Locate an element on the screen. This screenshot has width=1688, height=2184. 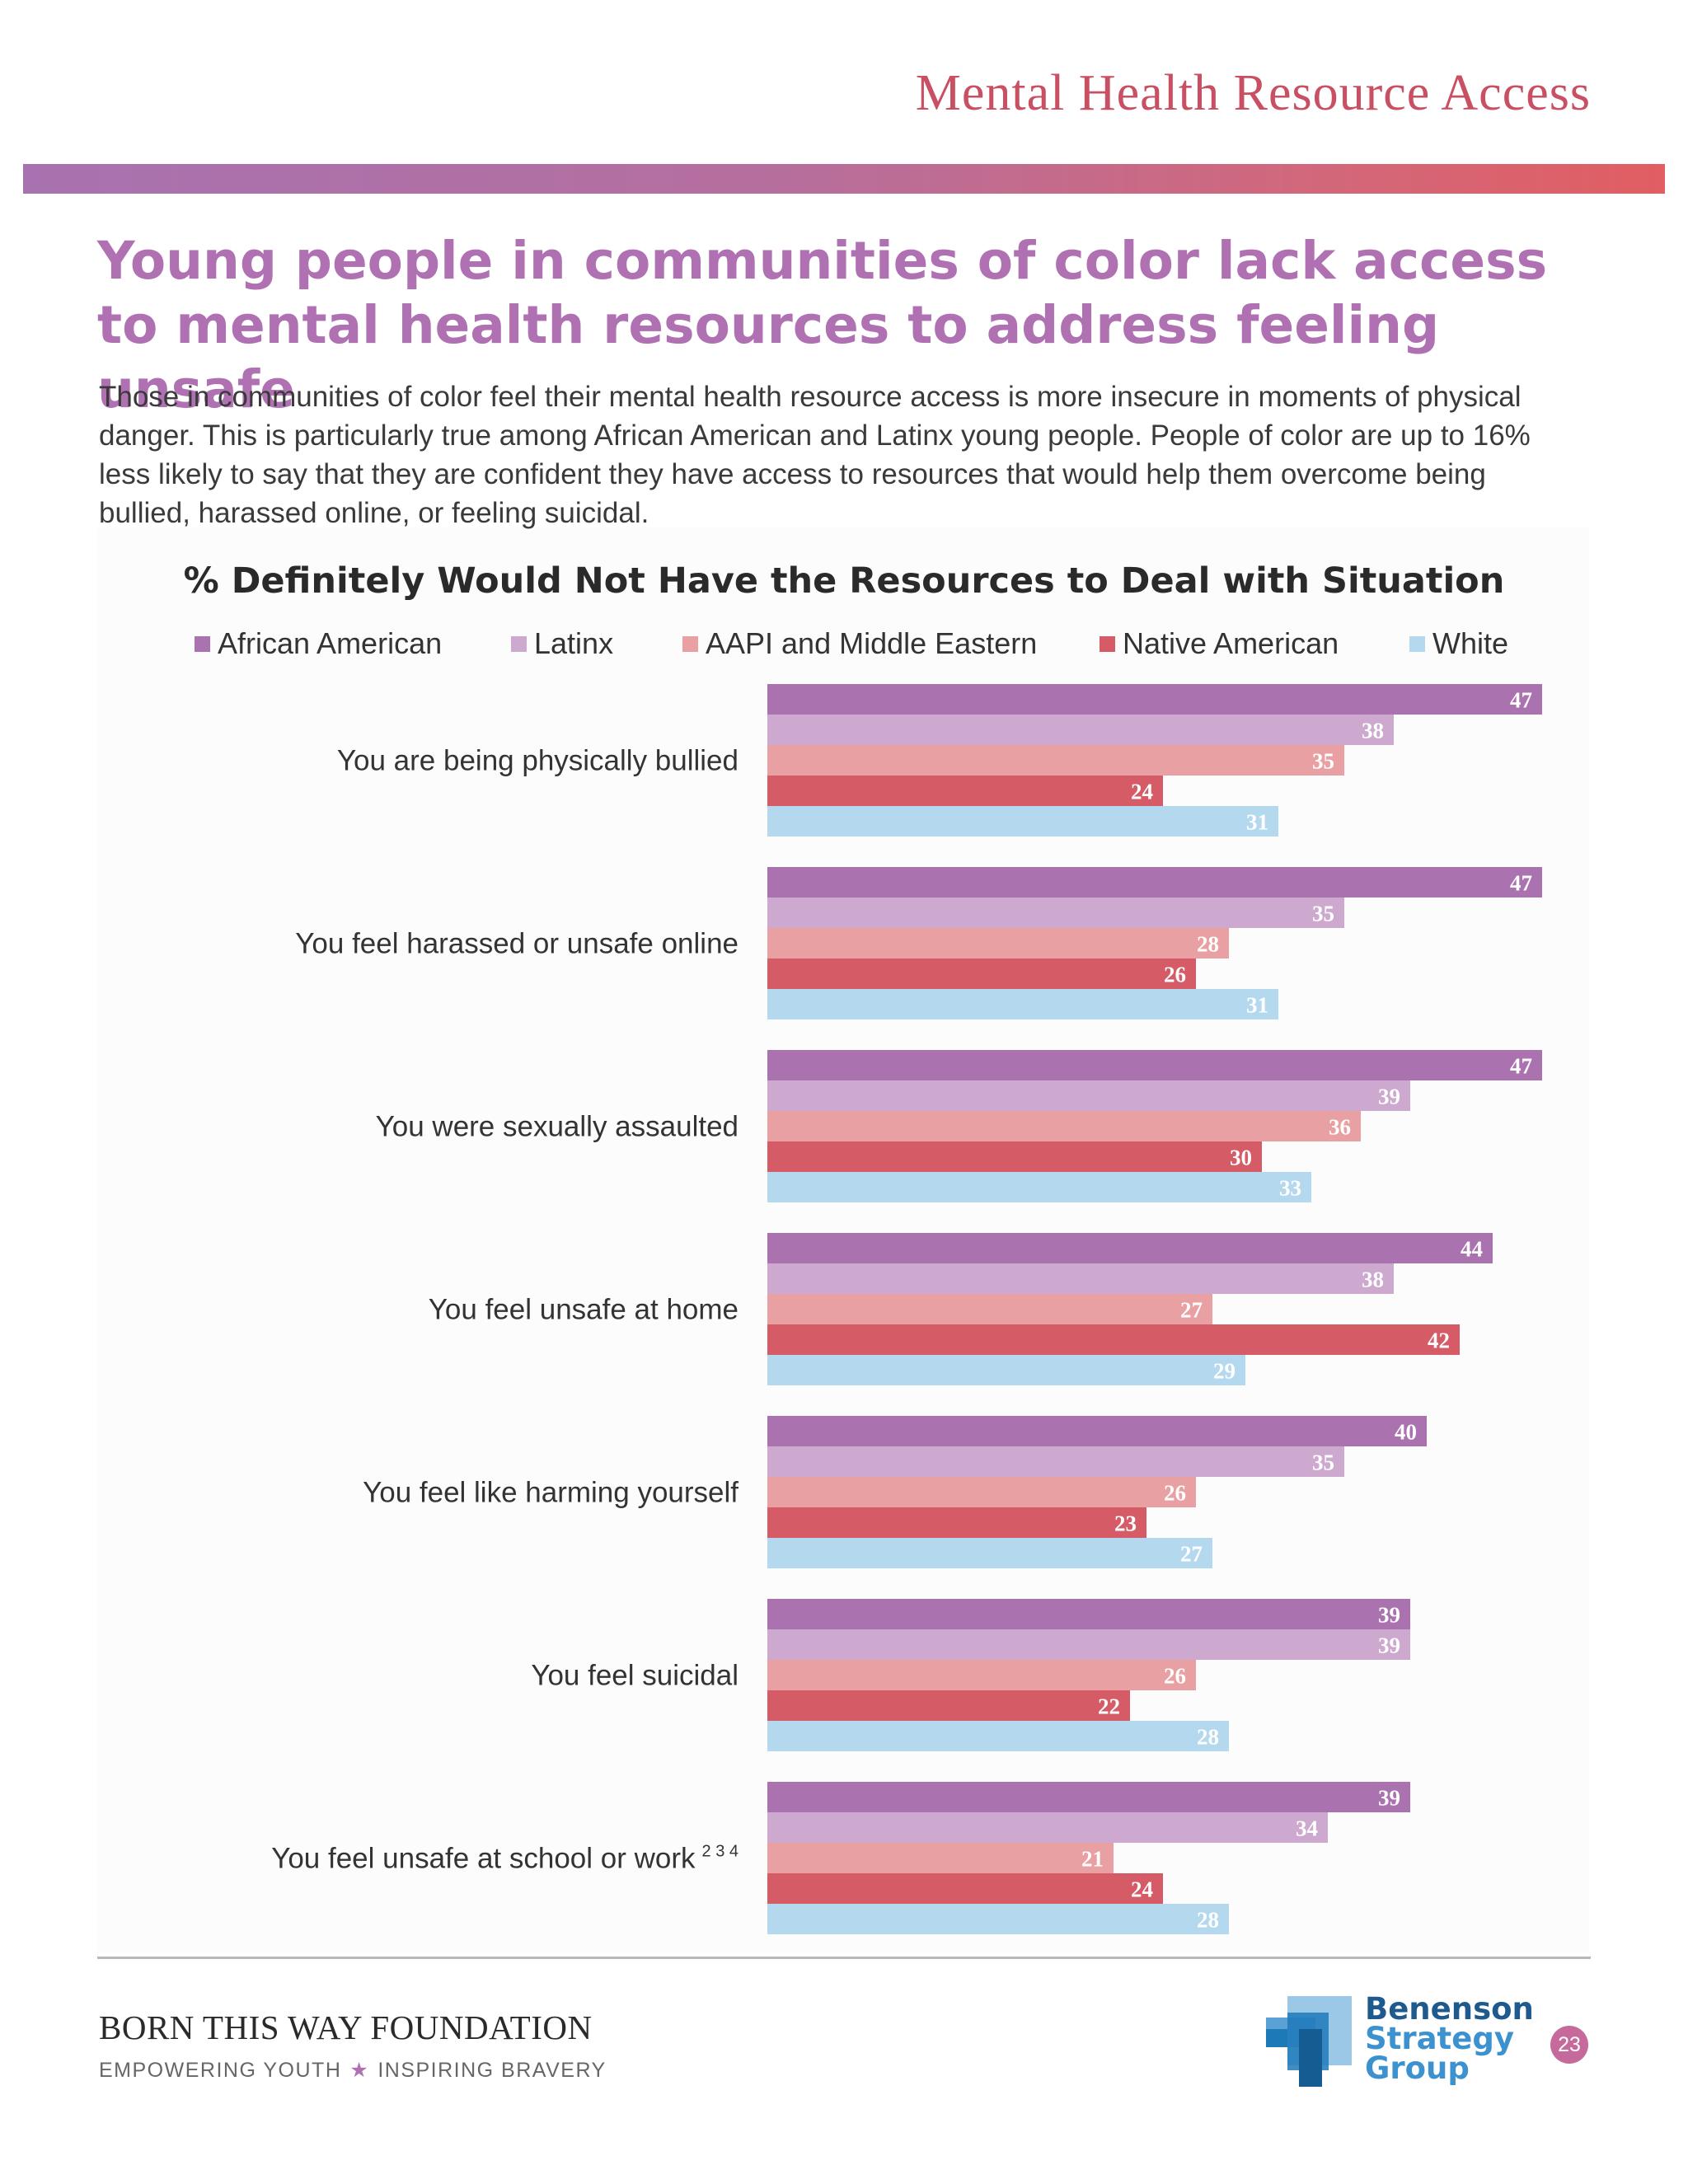
bar-value-label: 36 is located at coordinates (1340, 1127).